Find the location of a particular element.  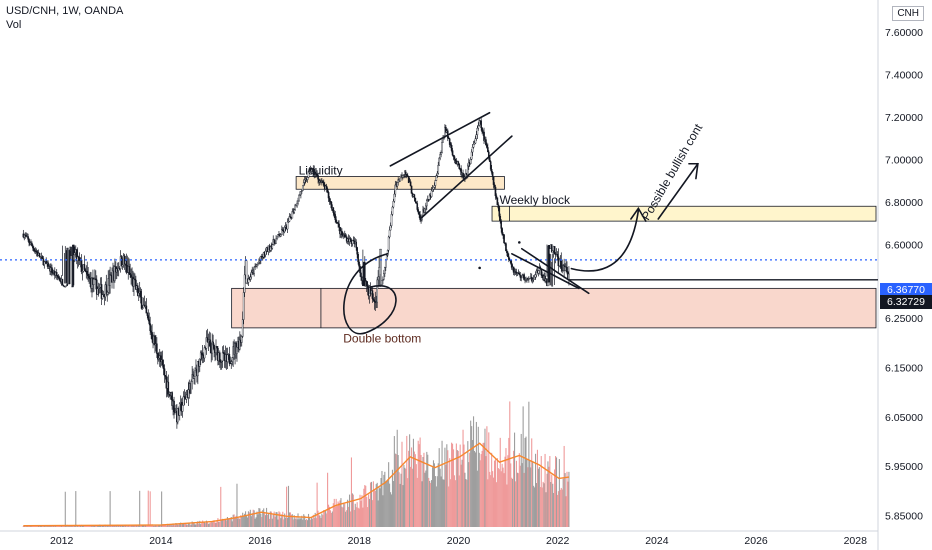

annotation-liquidity: Liquidity is located at coordinates (321, 170).